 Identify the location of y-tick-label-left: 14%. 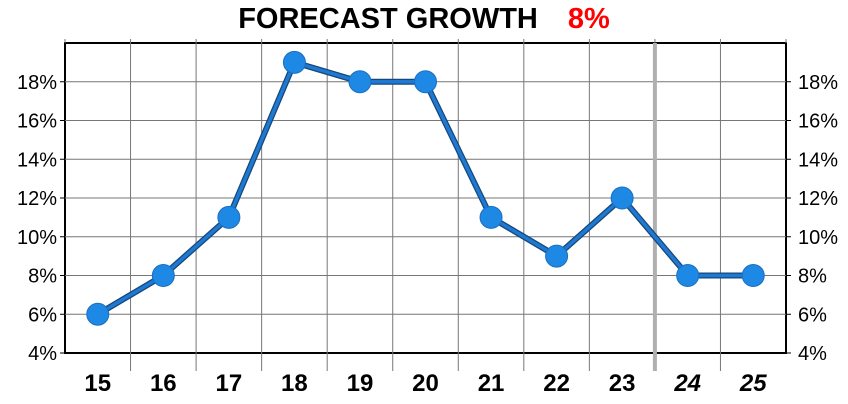
(37, 160).